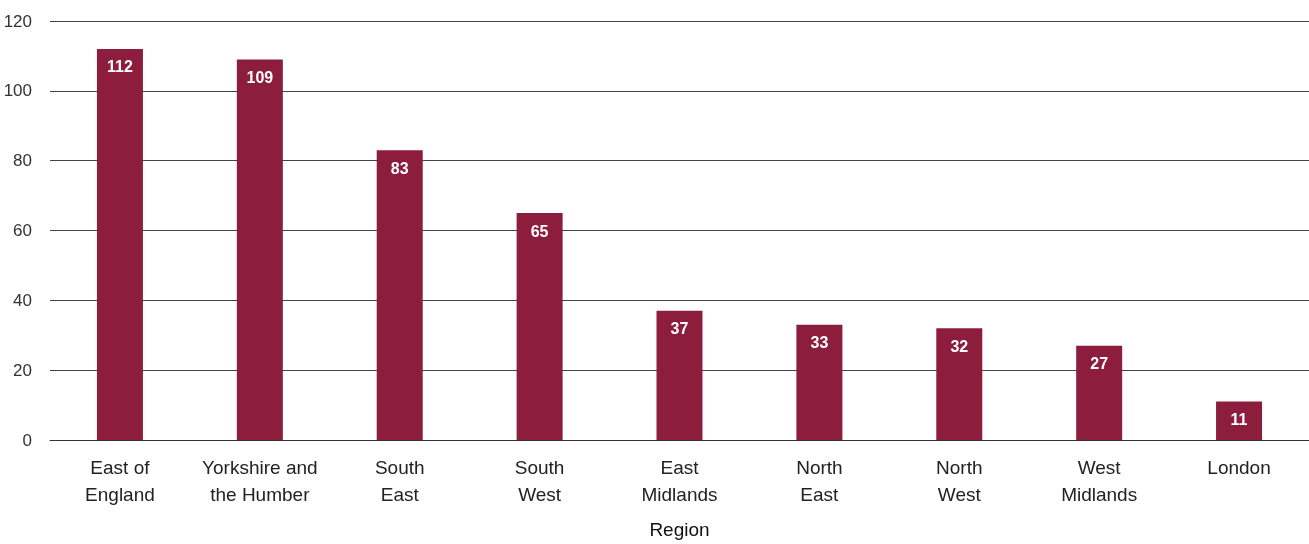 The width and height of the screenshot is (1309, 544). I want to click on x-tick-label: North West, so click(959, 481).